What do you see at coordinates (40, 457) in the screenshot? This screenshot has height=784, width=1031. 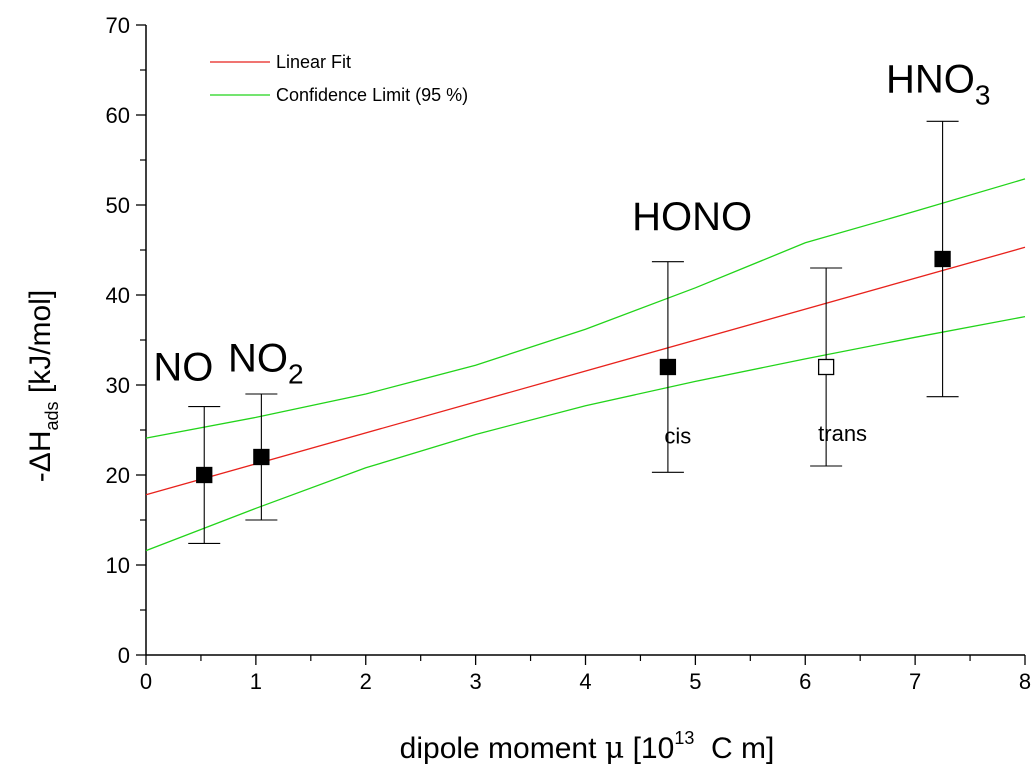 I see `y-axis-title-prefix: -ΔH` at bounding box center [40, 457].